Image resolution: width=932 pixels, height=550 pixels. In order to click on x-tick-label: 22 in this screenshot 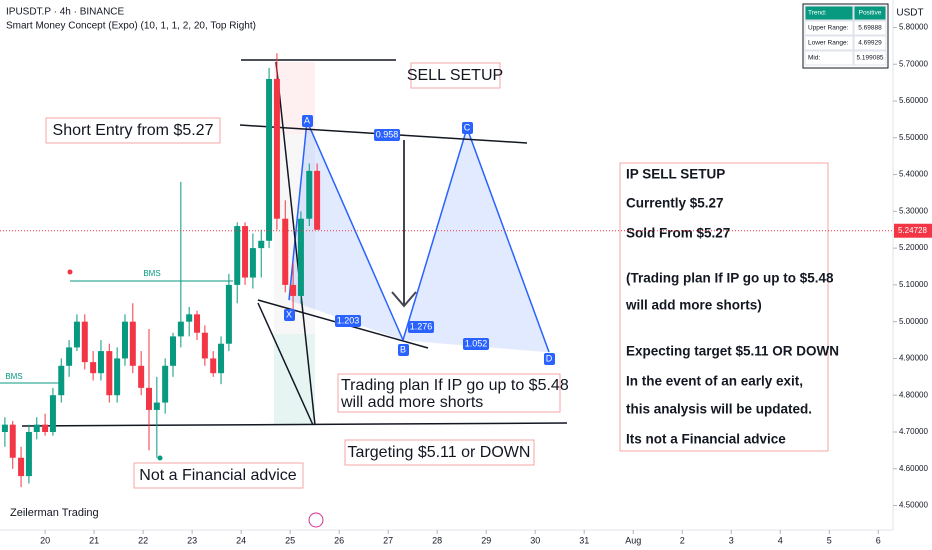, I will do `click(143, 540)`.